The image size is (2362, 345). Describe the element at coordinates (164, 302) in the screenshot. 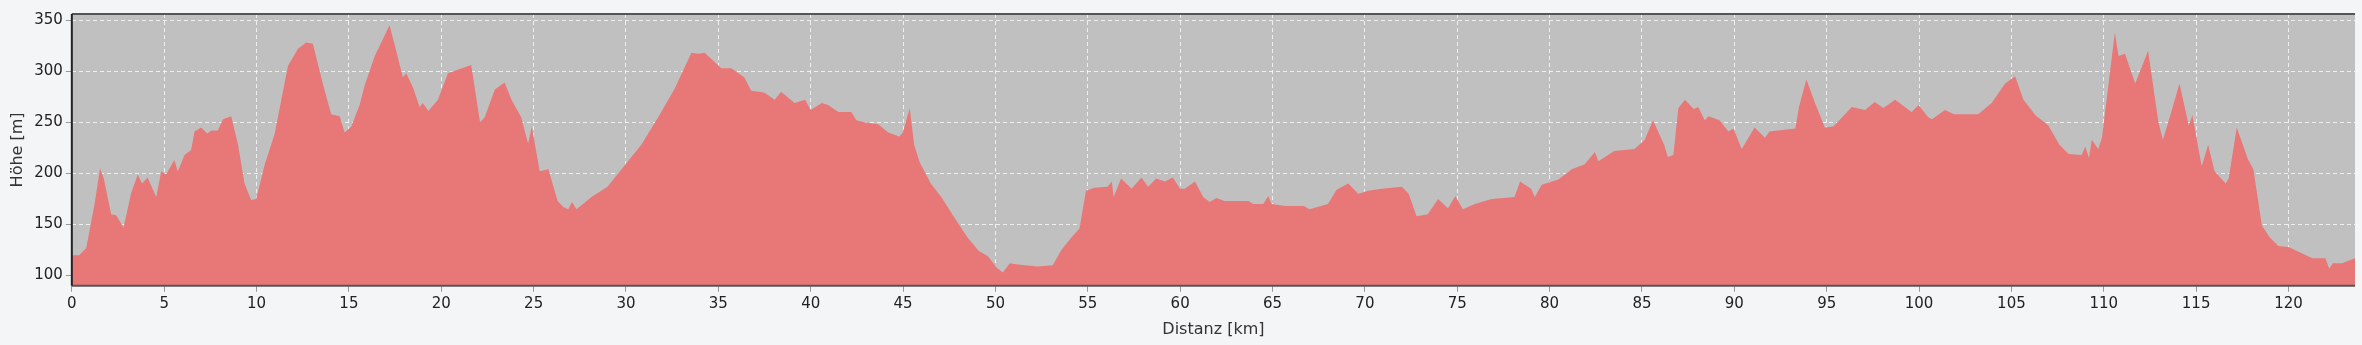

I see `x-tick-label: 5` at that location.